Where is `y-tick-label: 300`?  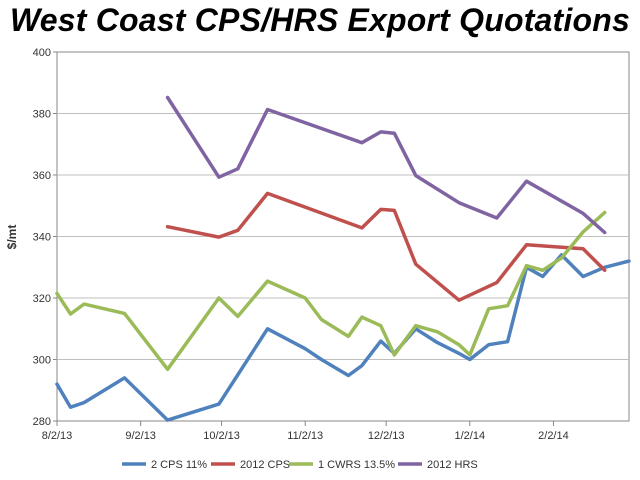 y-tick-label: 300 is located at coordinates (42, 361).